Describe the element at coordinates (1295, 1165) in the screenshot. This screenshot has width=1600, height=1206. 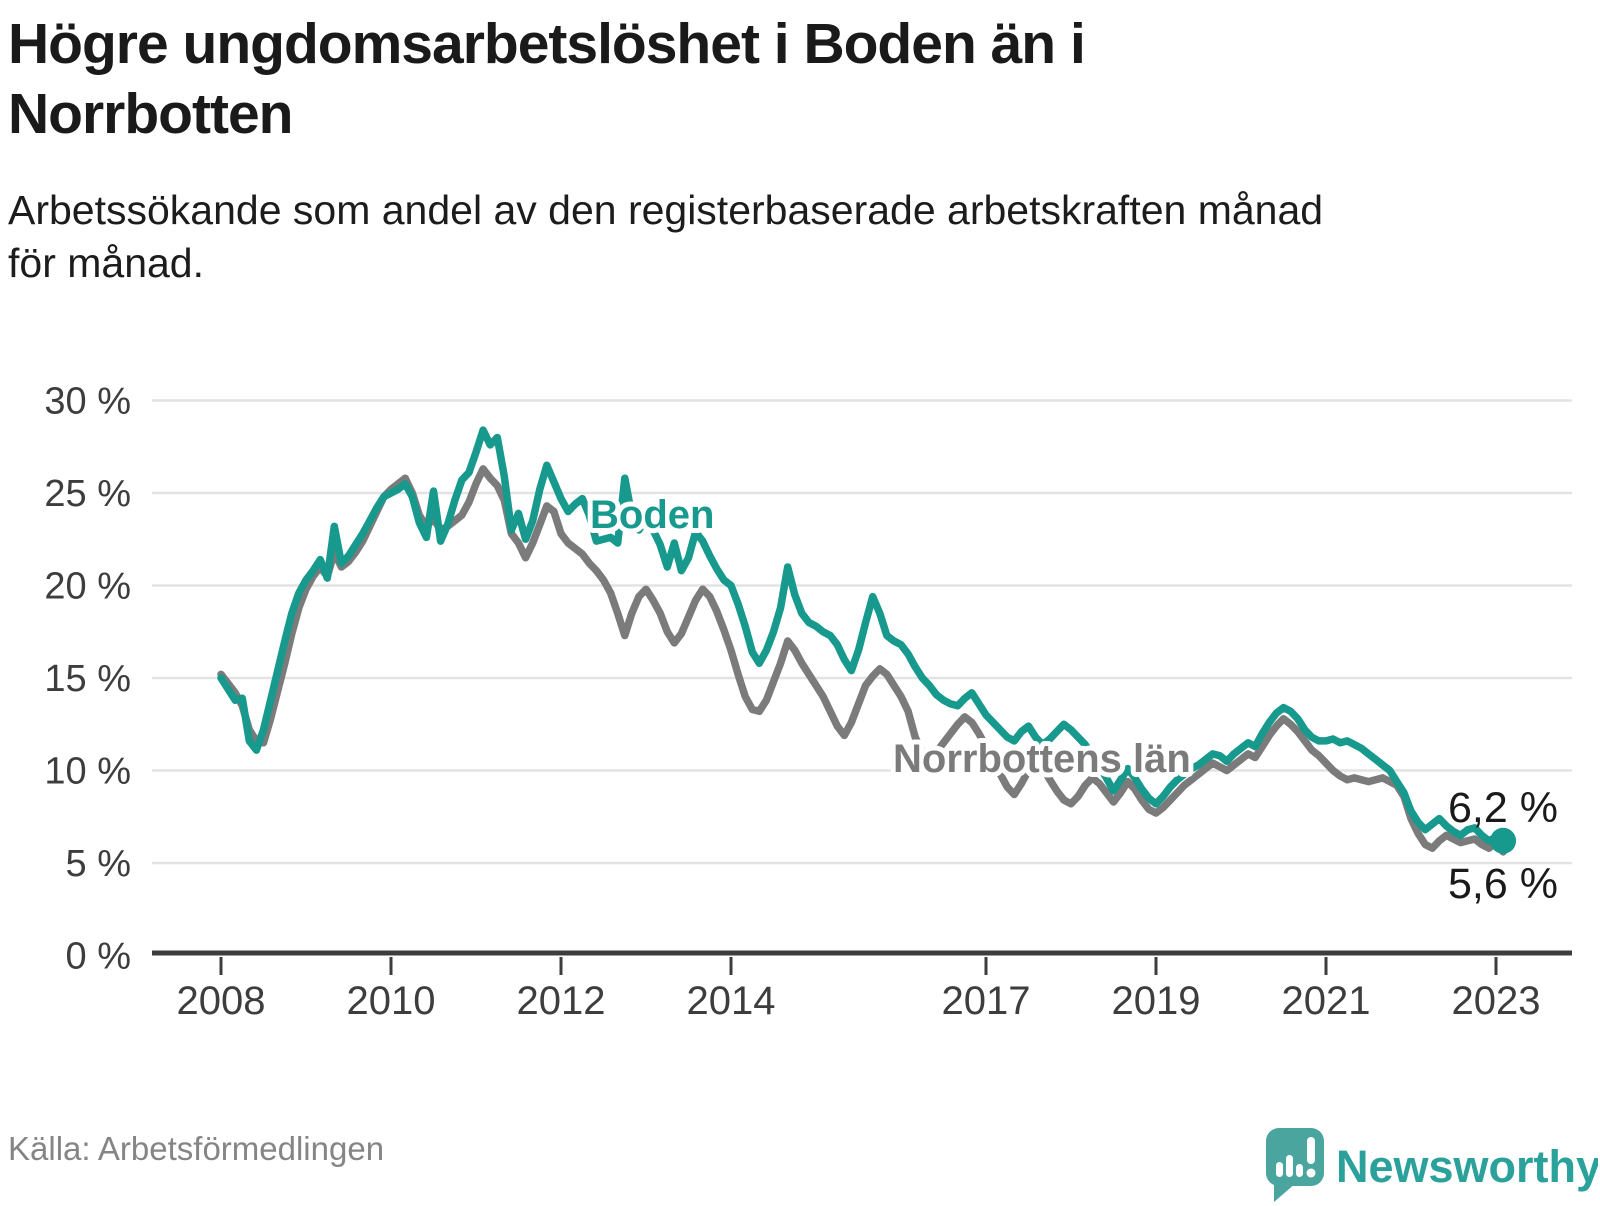
I see `newsworthy-pin-icon` at that location.